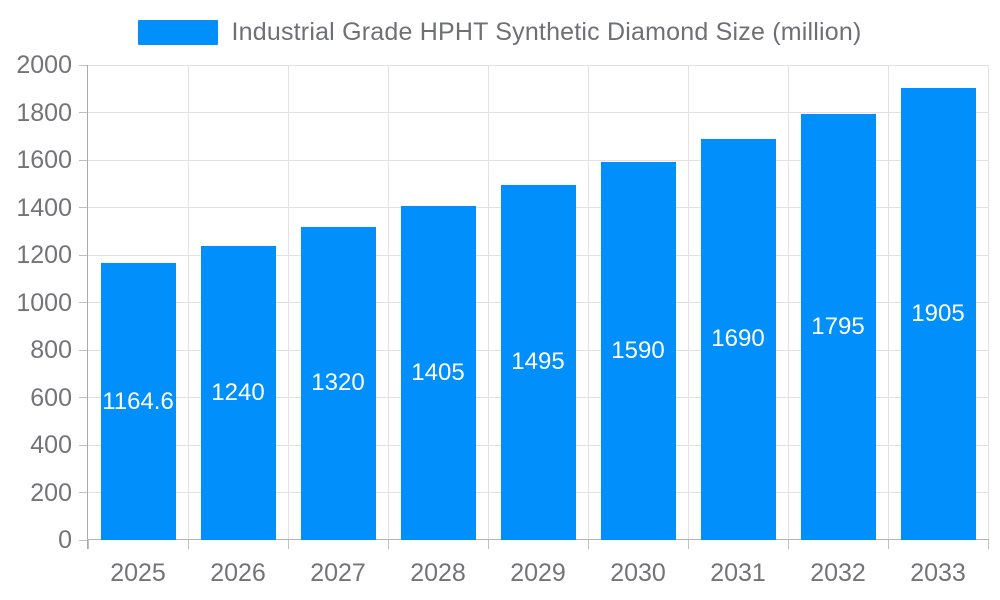 This screenshot has height=600, width=1000. Describe the element at coordinates (838, 573) in the screenshot. I see `x-axis-tick-label: 2032` at that location.